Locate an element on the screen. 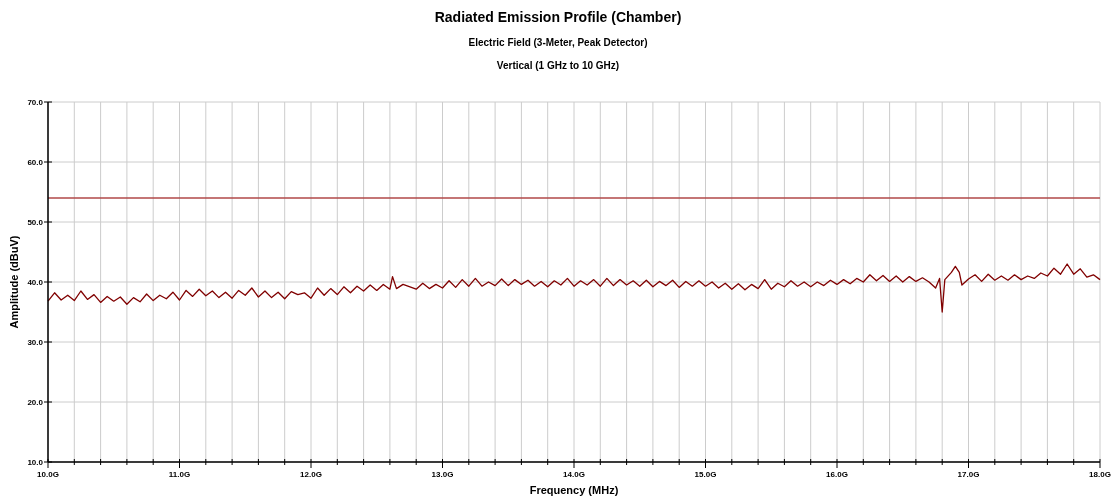 This screenshot has width=1116, height=500. x-tick-label: 11.0G is located at coordinates (179, 474).